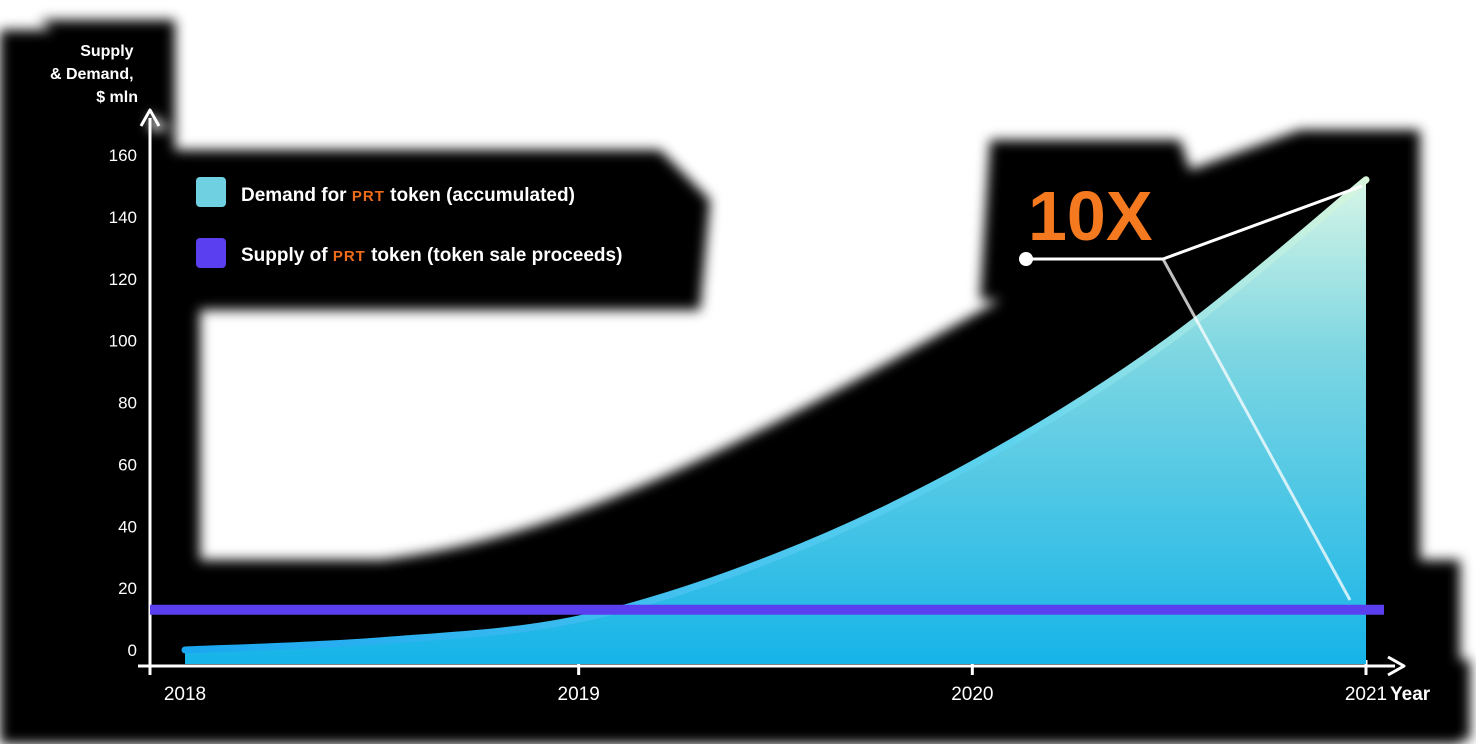 Image resolution: width=1476 pixels, height=744 pixels. What do you see at coordinates (150, 117) in the screenshot?
I see `y-axis-arrow` at bounding box center [150, 117].